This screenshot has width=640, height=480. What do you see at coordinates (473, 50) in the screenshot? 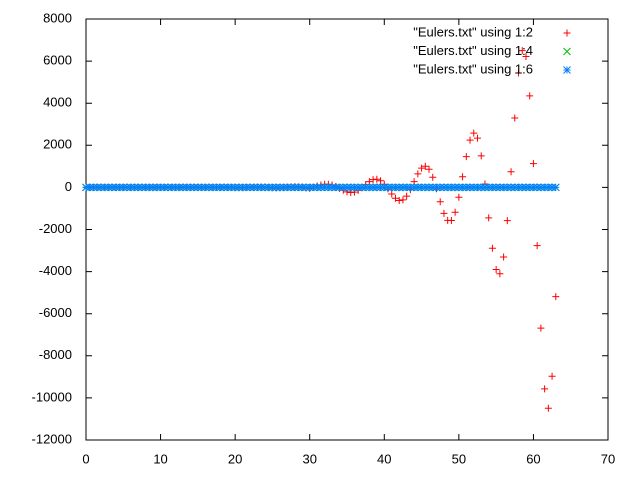
I see `legend-label: "Eulers.txt" using 1:4` at bounding box center [473, 50].